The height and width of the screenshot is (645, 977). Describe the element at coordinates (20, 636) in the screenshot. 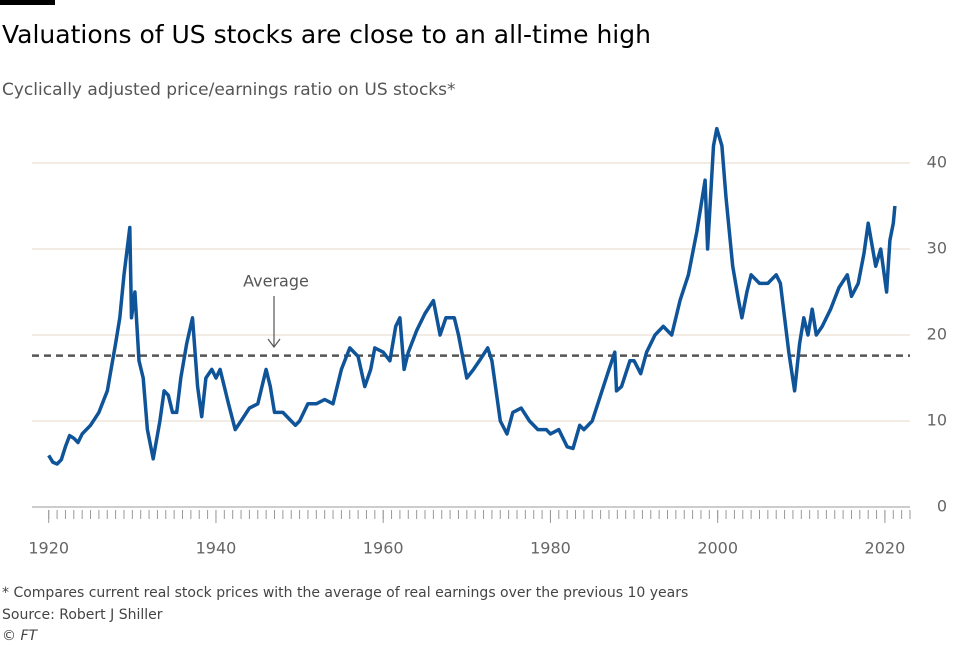

I see `credit: © FT` at that location.